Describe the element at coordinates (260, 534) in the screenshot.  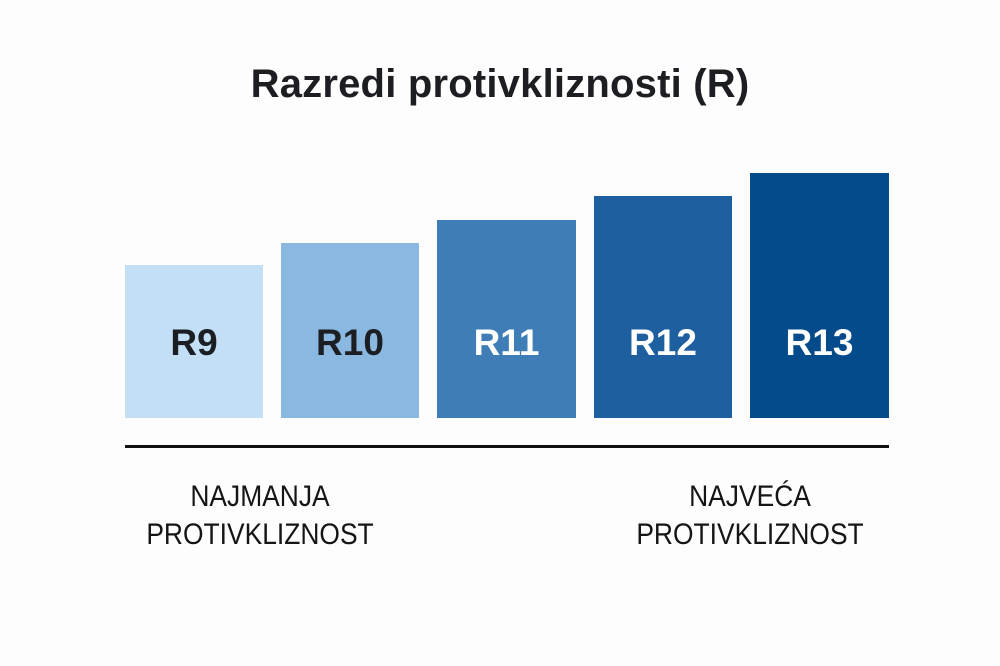
I see `caption-least-line2: PROTIVKLIZNOST` at that location.